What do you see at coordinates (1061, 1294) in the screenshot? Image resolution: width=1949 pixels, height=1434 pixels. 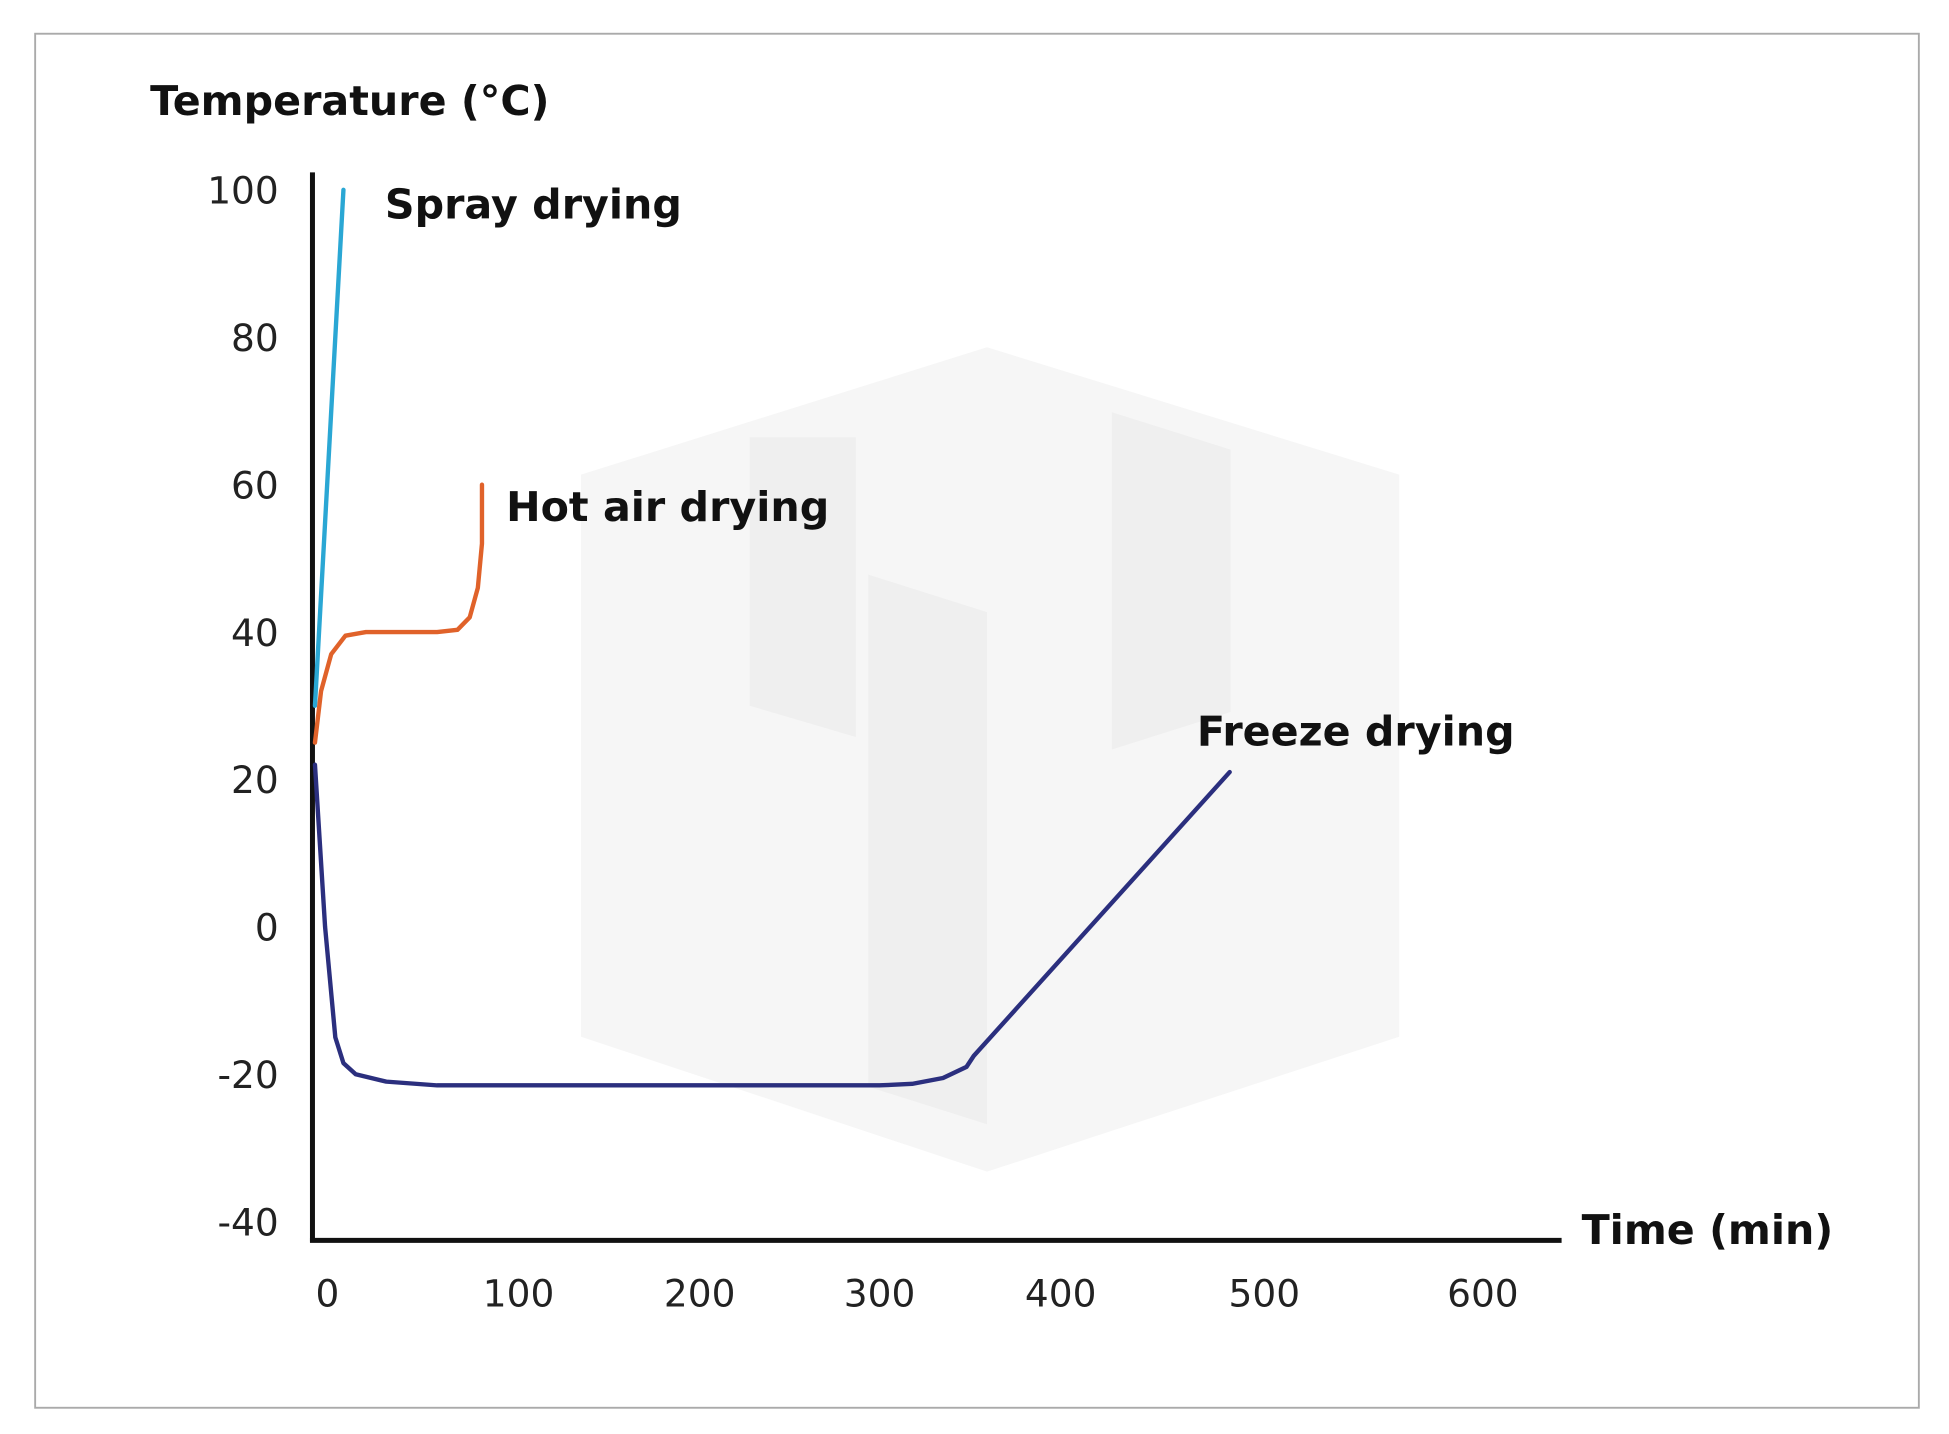 I see `x-tick-label: 400` at bounding box center [1061, 1294].